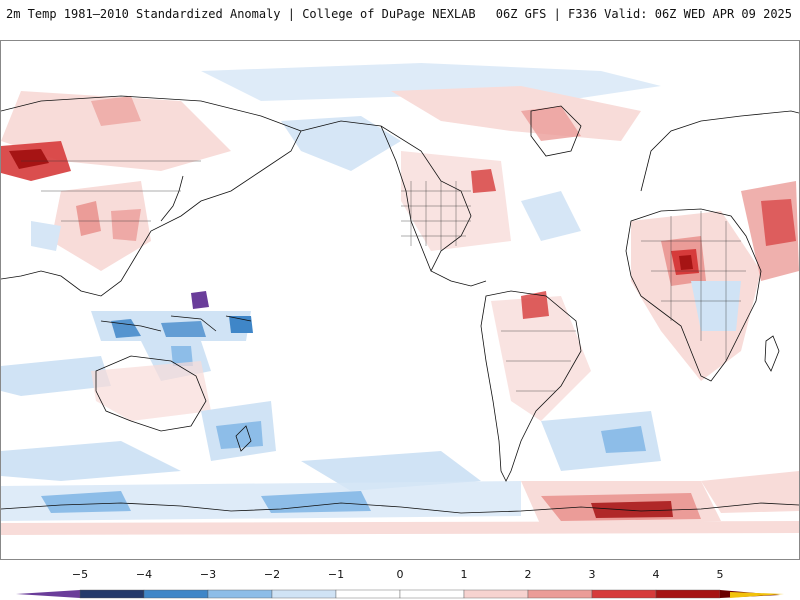  Describe the element at coordinates (208, 574) in the screenshot. I see `colorbar-tick-label: −3` at that location.